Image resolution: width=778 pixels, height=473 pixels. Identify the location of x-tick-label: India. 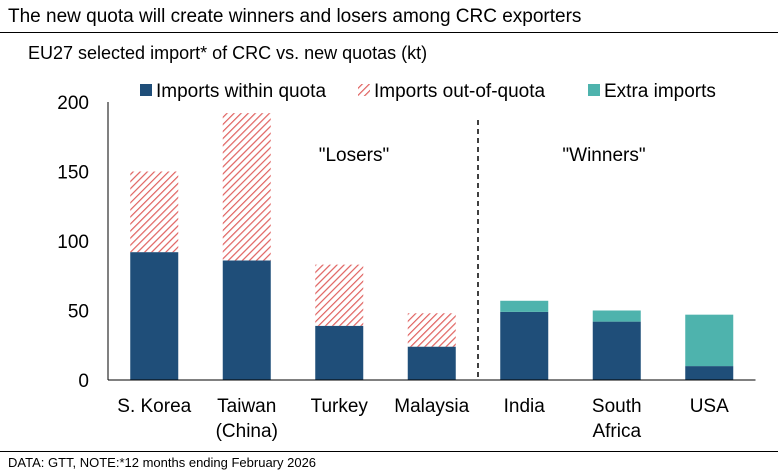
(525, 406).